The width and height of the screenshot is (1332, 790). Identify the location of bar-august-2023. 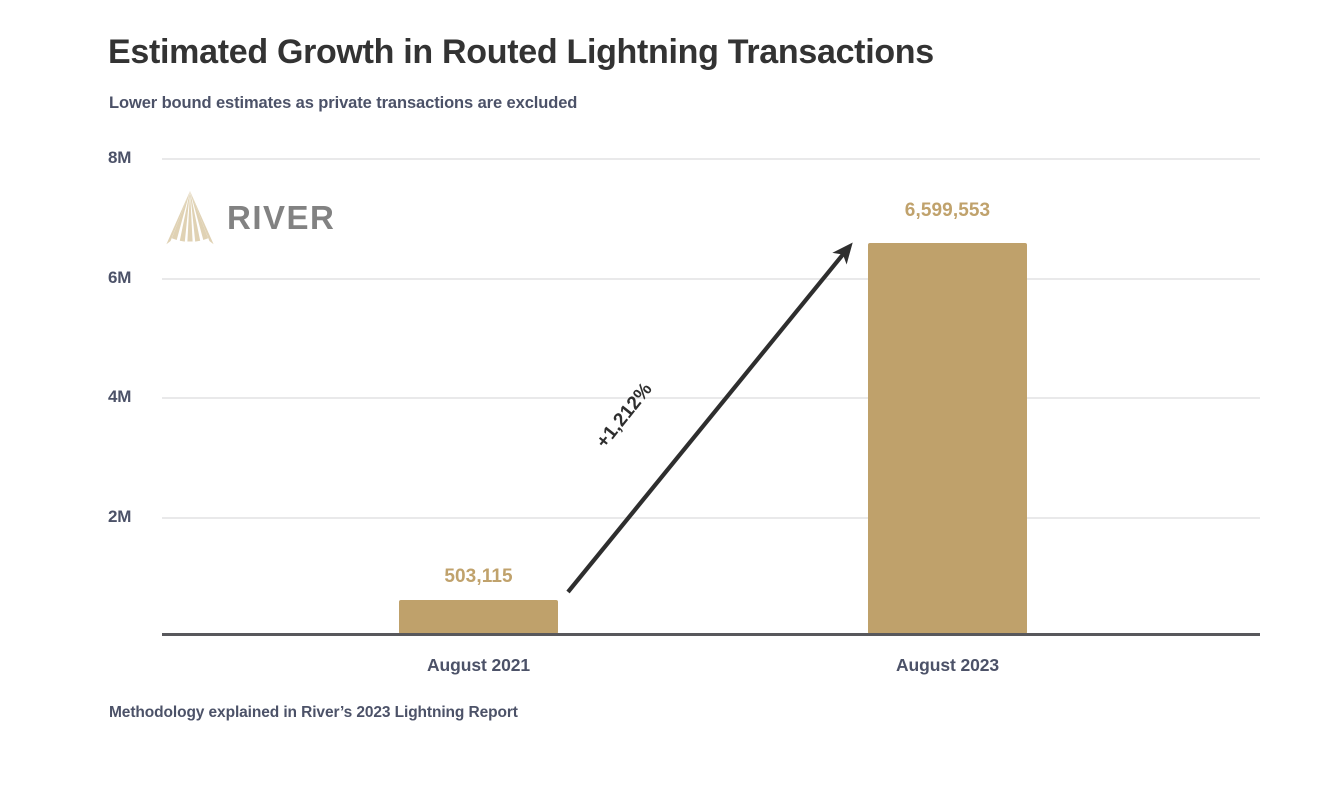
(947, 438).